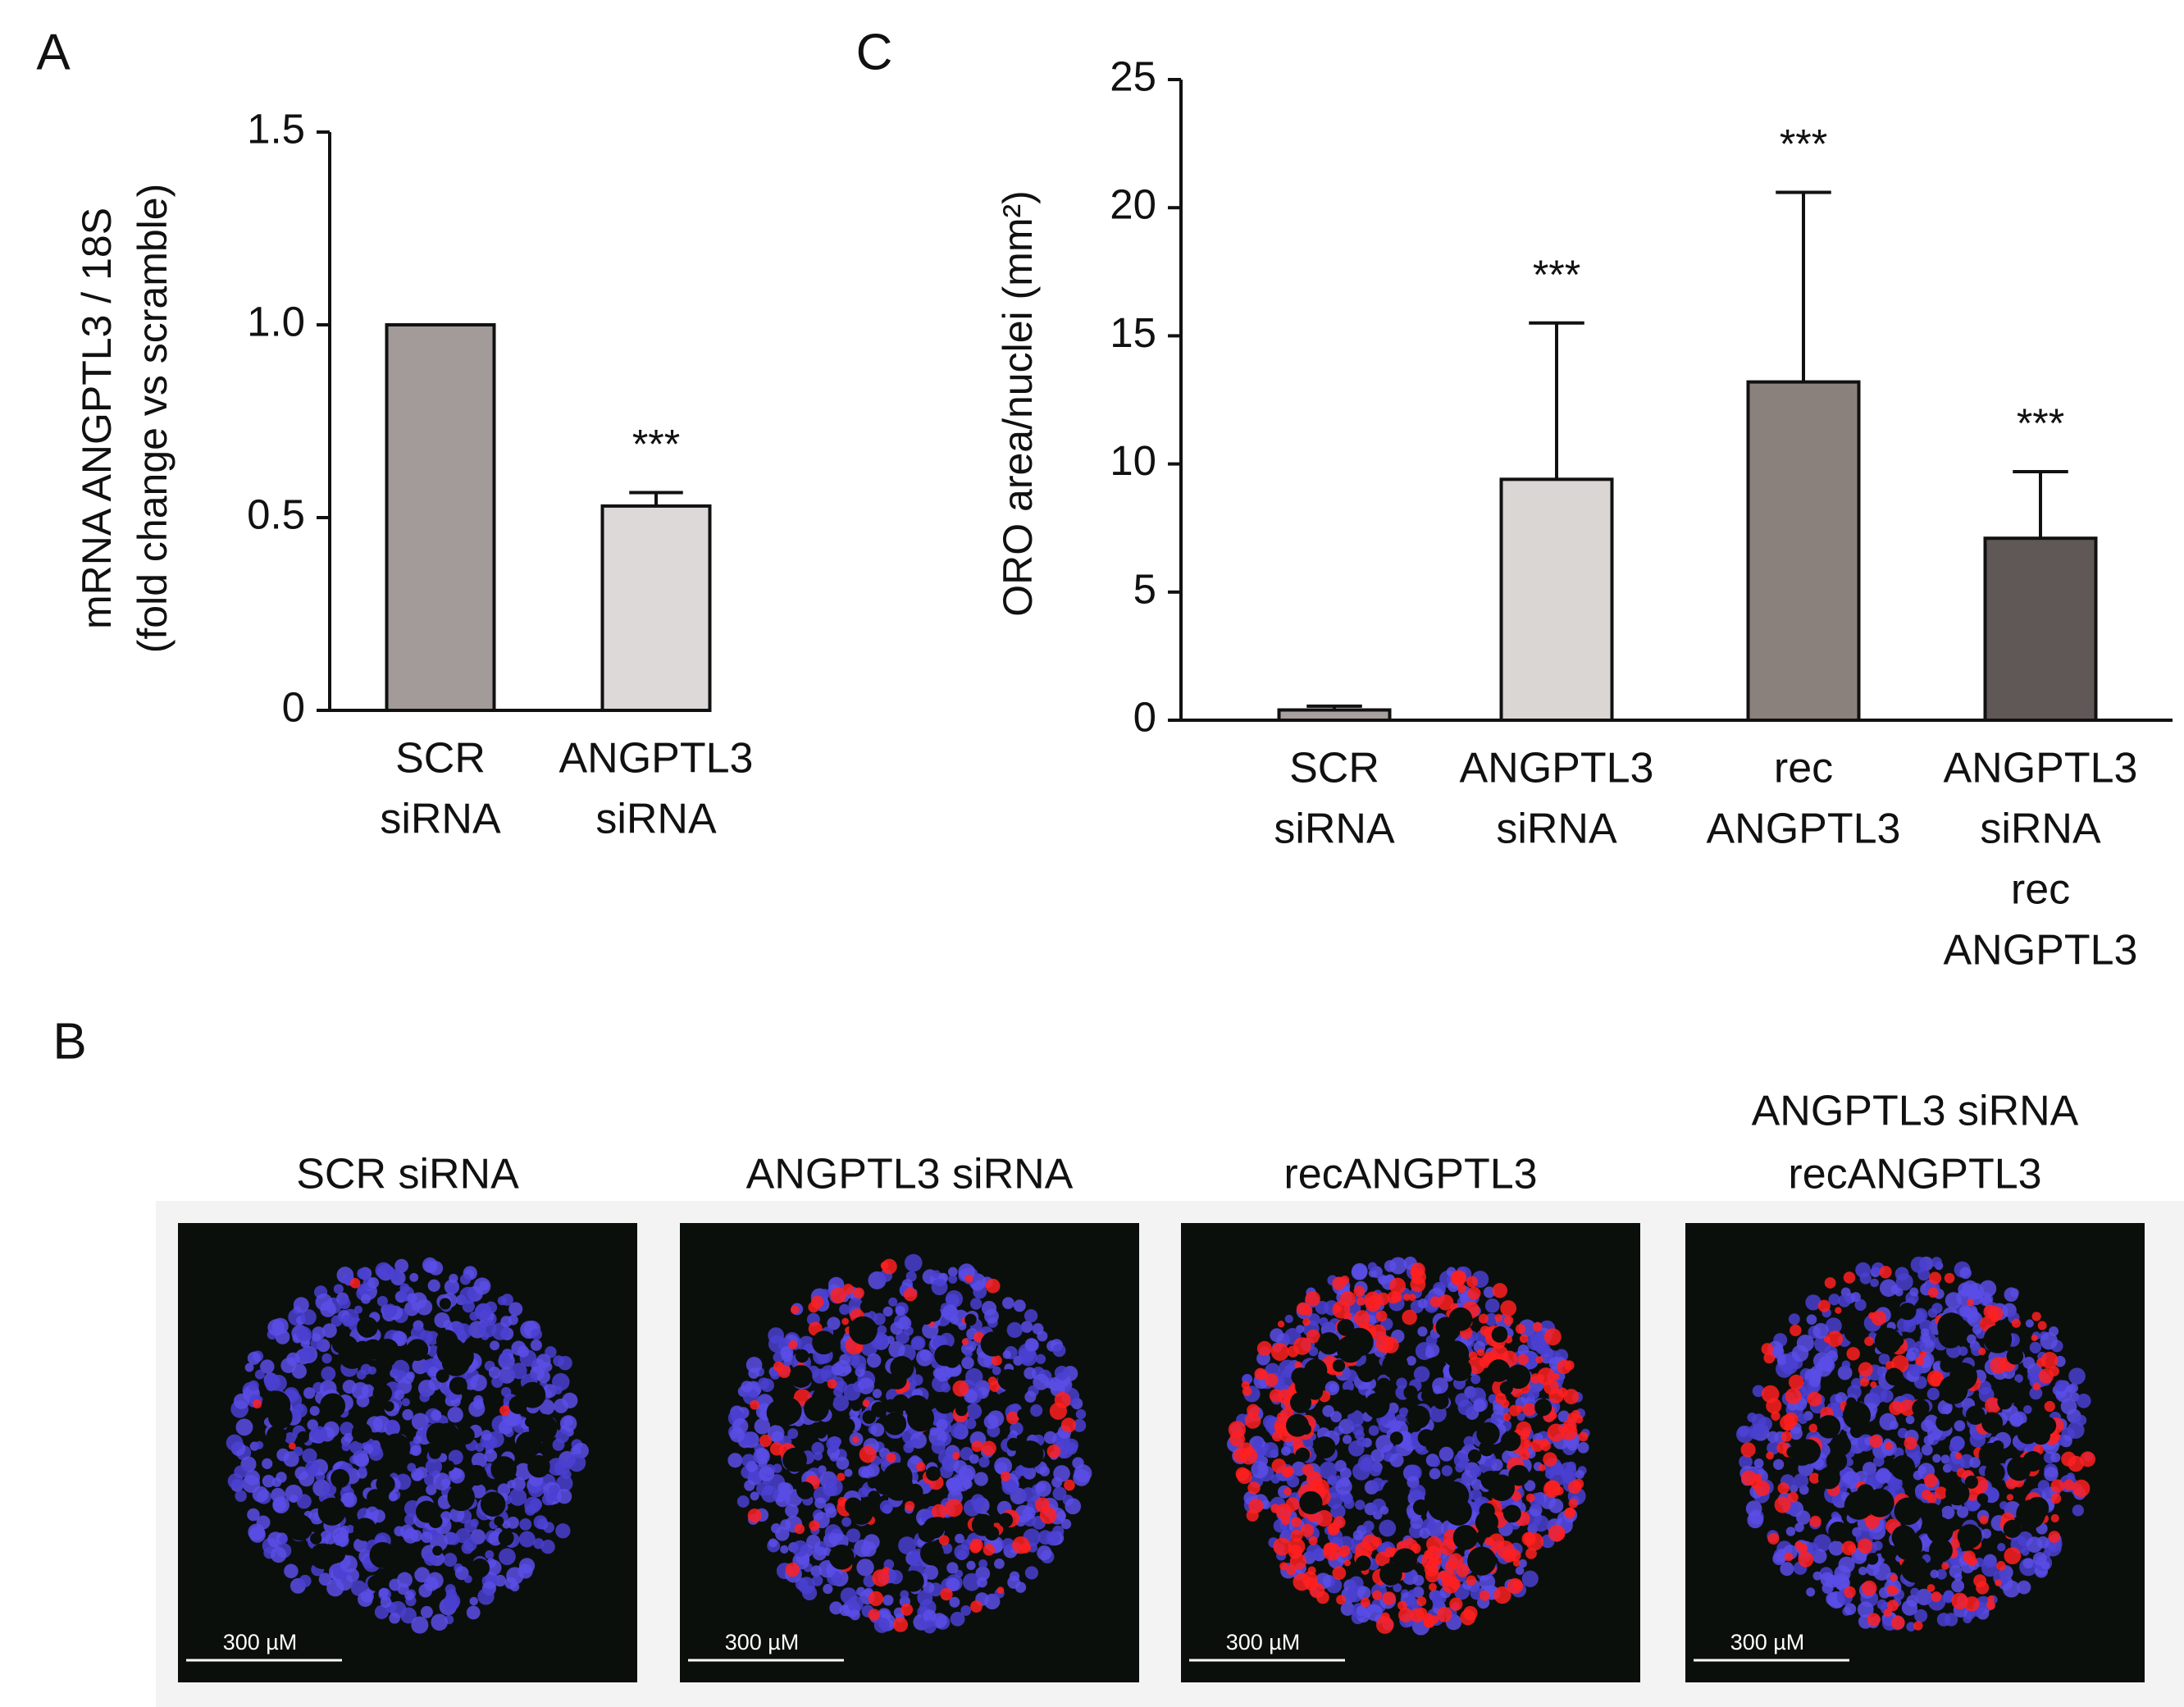  What do you see at coordinates (1133, 75) in the screenshot?
I see `y-tick-label: 25` at bounding box center [1133, 75].